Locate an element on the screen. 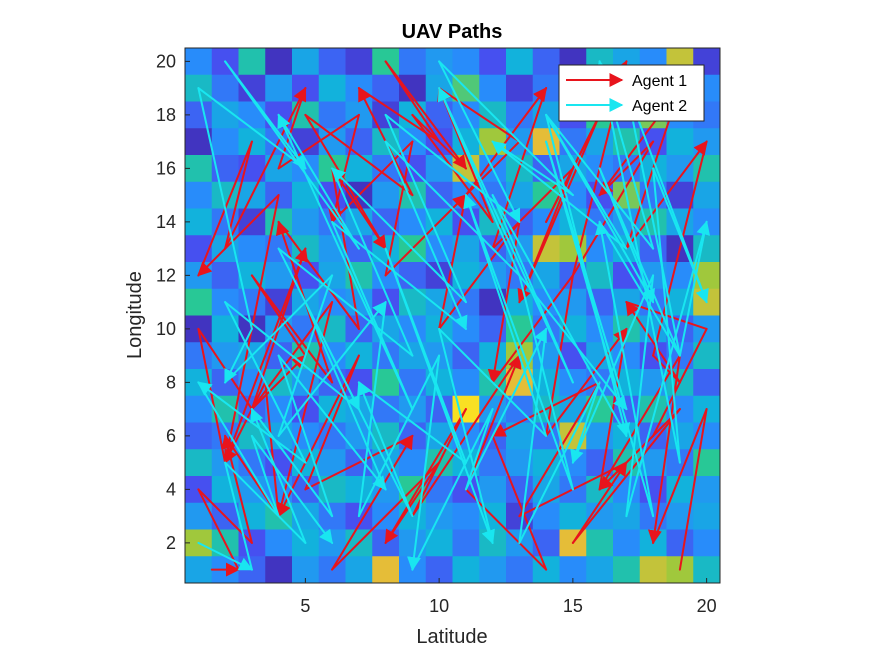  y-axis-ticks: 2 4 6 8 10 12 14 16 18 20 is located at coordinates (173, 302).